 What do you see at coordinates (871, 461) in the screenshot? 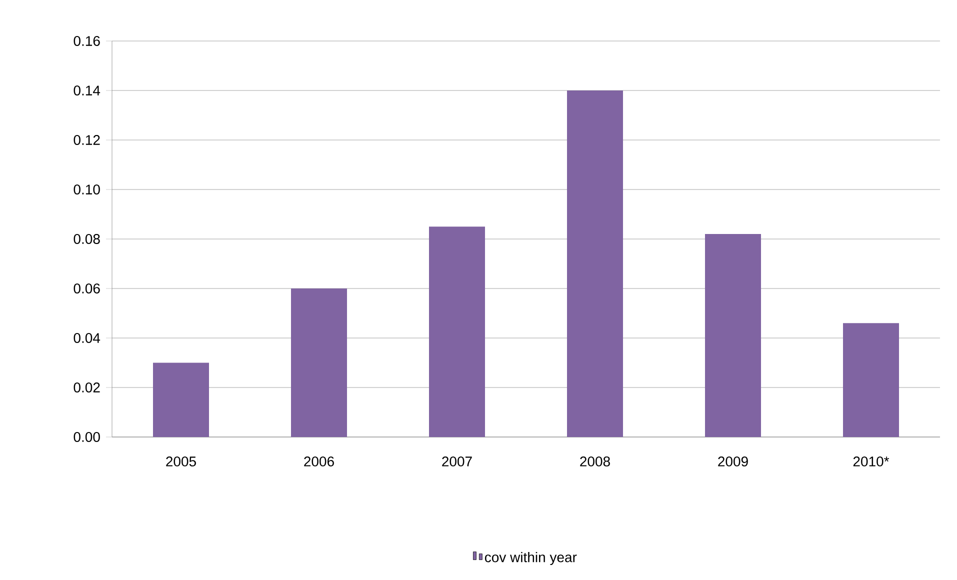
I see `x-tick-label: 2010*` at bounding box center [871, 461].